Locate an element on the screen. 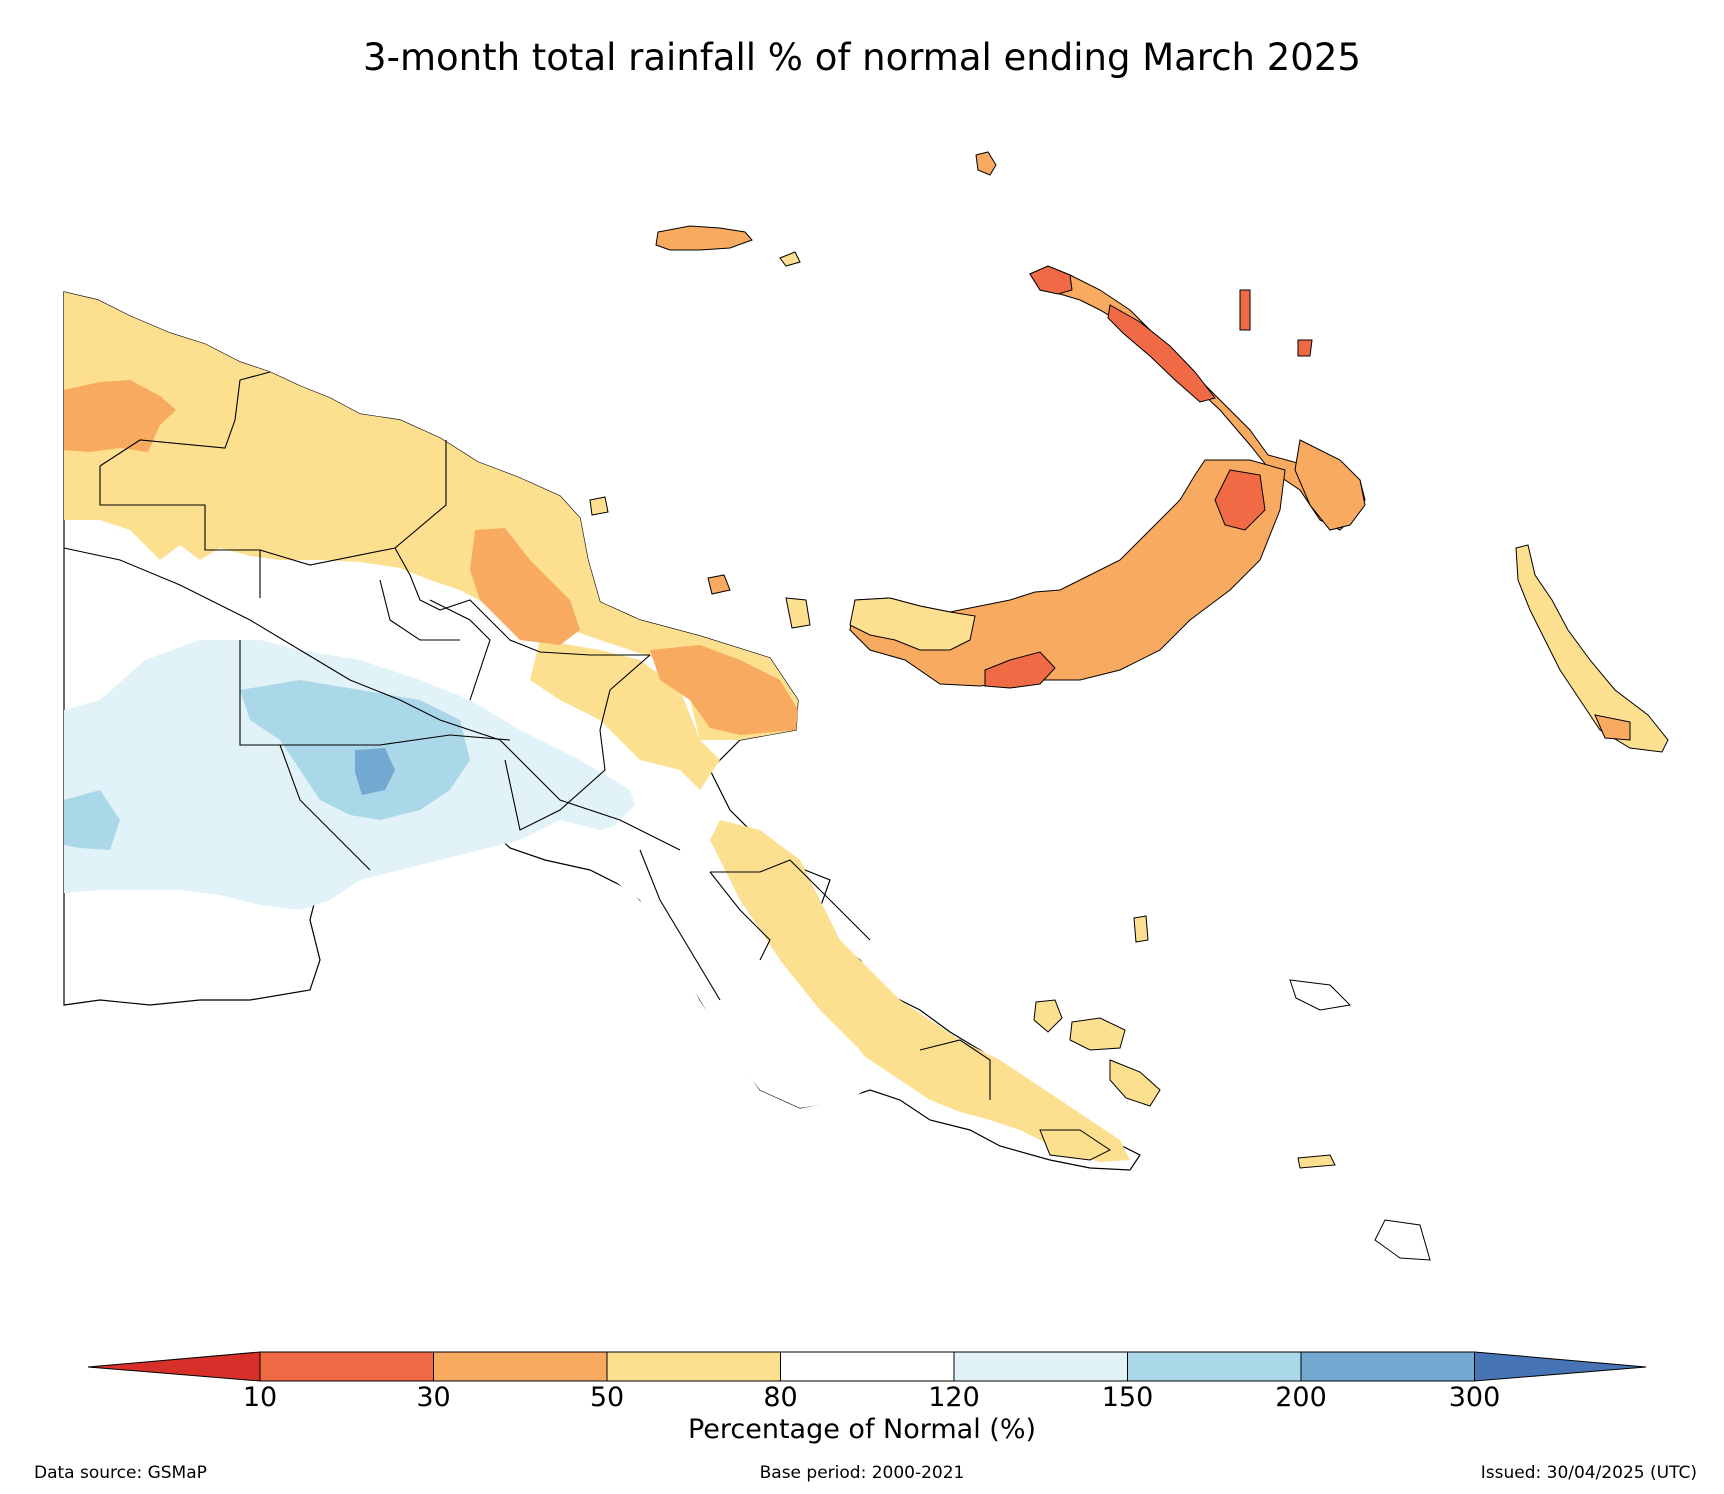 This screenshot has width=1724, height=1494. island-bougainville is located at coordinates (1592, 648).